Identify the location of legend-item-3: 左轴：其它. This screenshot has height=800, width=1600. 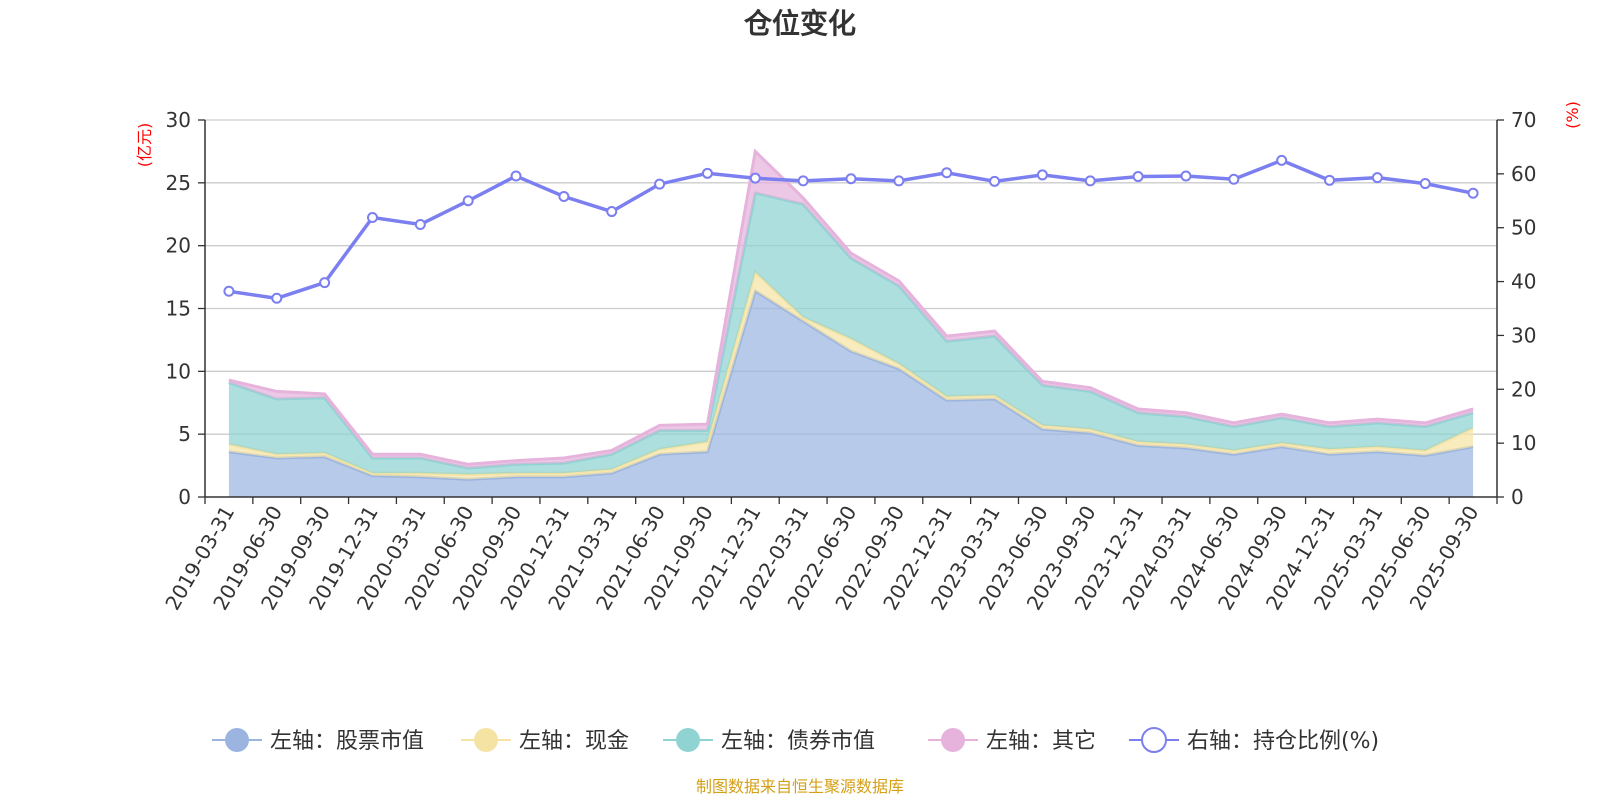
(1012, 741).